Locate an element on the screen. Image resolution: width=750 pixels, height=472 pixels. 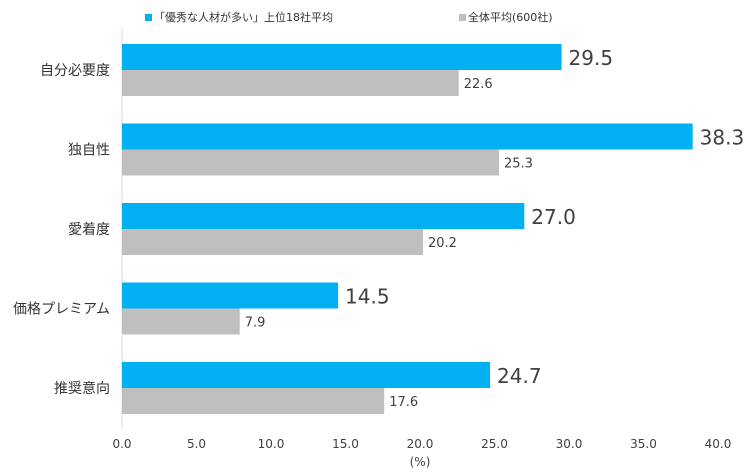
legend-swatch-overall is located at coordinates (462, 17).